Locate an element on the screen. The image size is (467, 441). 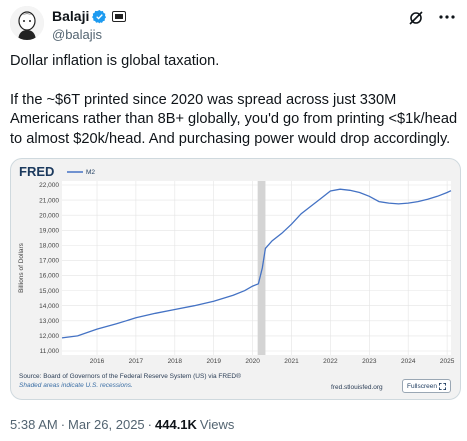
fullscreen-button: Fullscreen is located at coordinates (426, 386).